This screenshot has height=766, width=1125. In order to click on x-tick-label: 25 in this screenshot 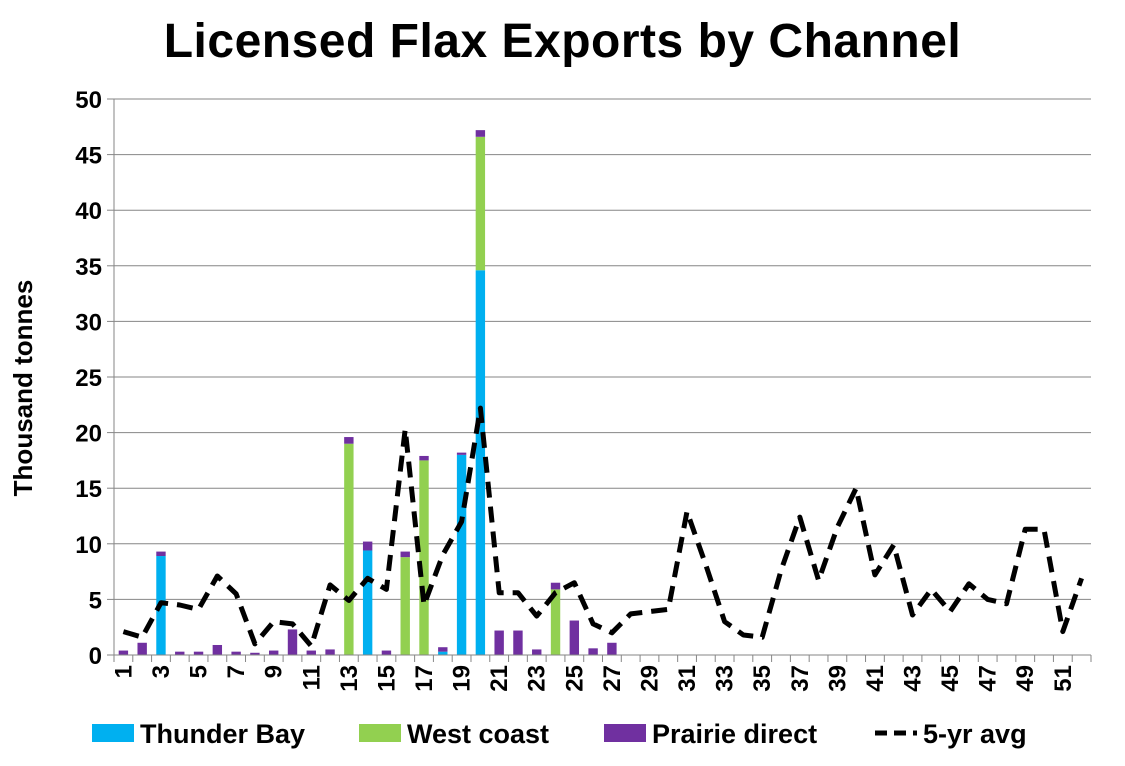, I will do `click(574, 678)`.